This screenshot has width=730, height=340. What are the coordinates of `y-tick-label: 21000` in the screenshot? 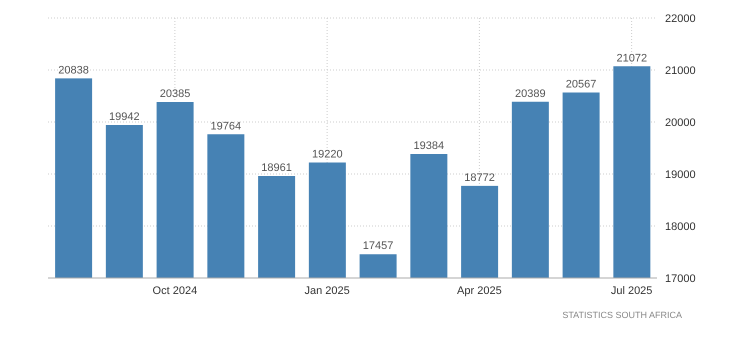 It's located at (680, 70).